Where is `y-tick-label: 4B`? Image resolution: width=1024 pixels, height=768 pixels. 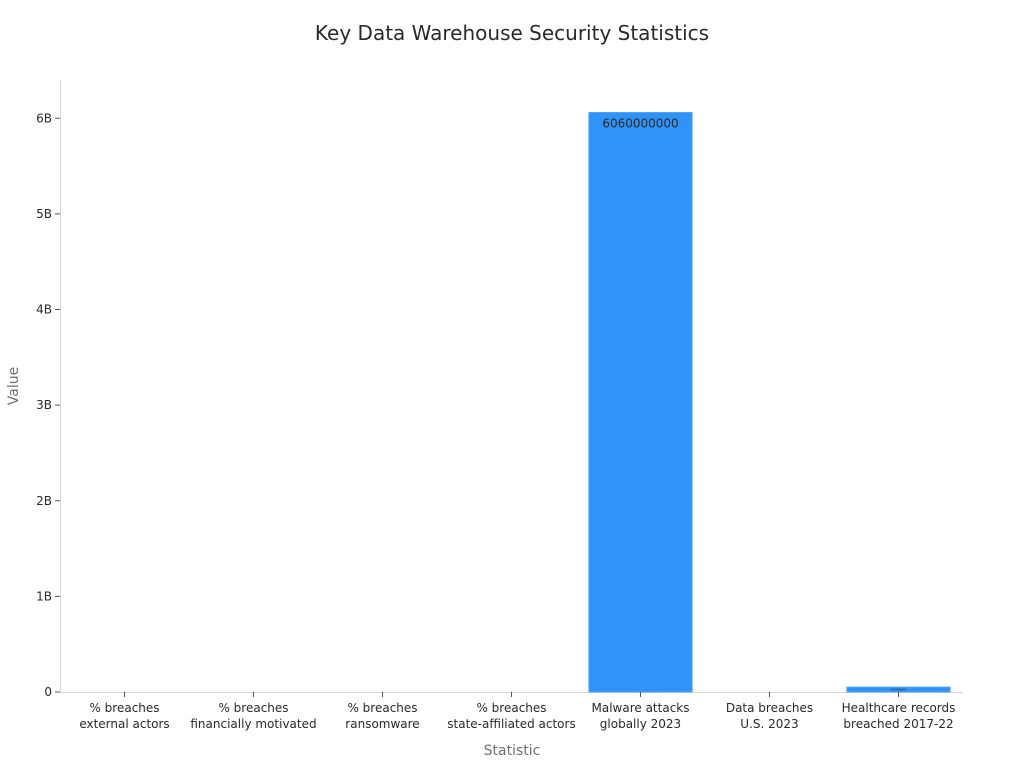 y-tick-label: 4B is located at coordinates (44, 310).